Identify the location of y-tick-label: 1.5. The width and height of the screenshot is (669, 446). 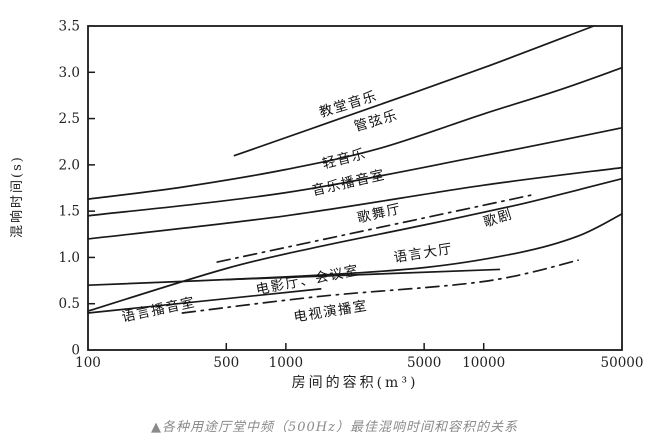
(69, 212).